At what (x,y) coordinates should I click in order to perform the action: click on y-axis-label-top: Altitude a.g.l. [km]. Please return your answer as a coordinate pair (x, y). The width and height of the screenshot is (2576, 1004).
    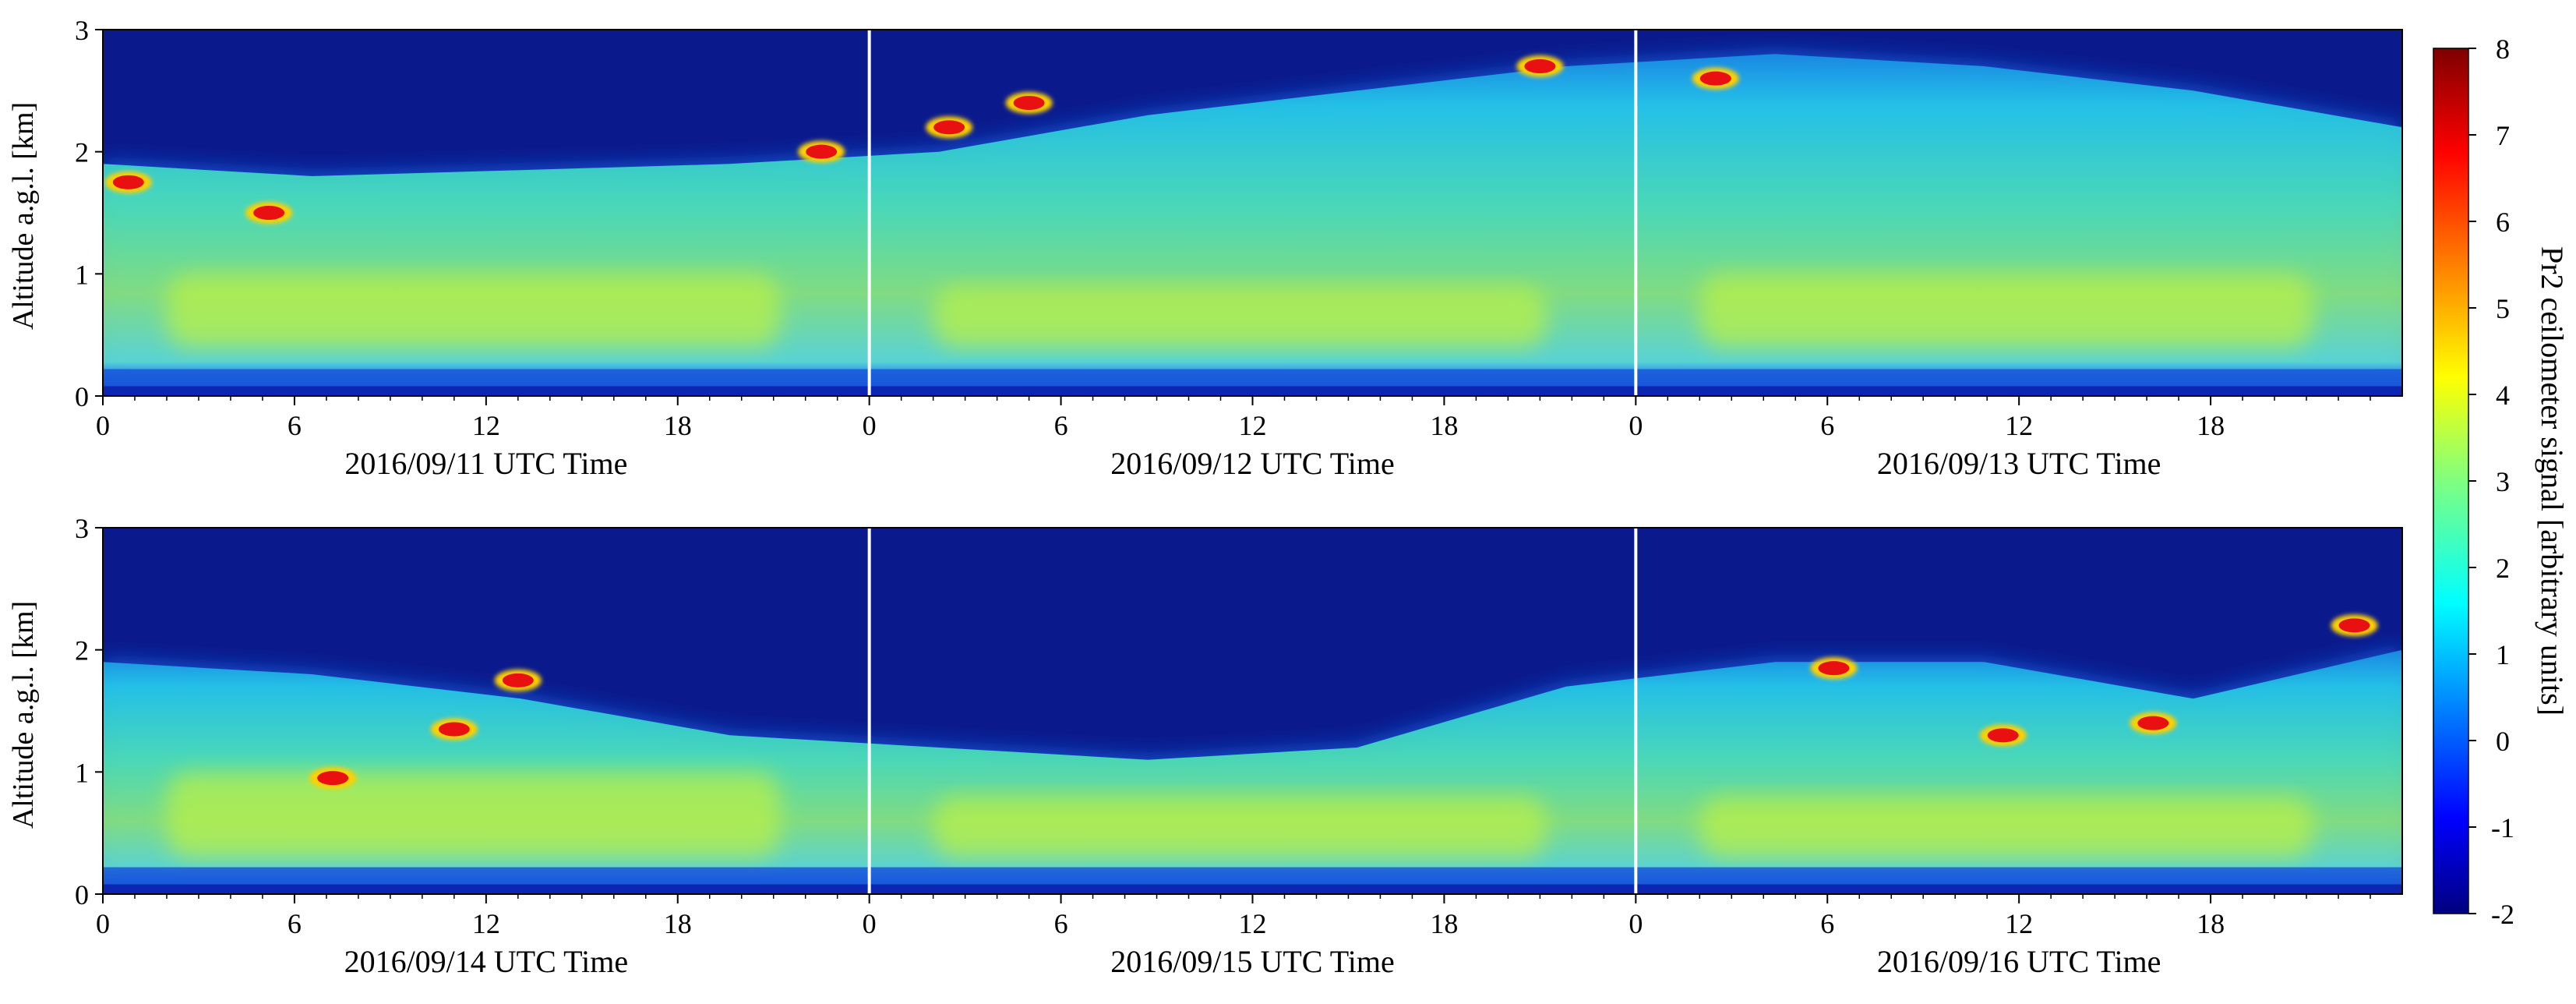
    Looking at the image, I should click on (23, 216).